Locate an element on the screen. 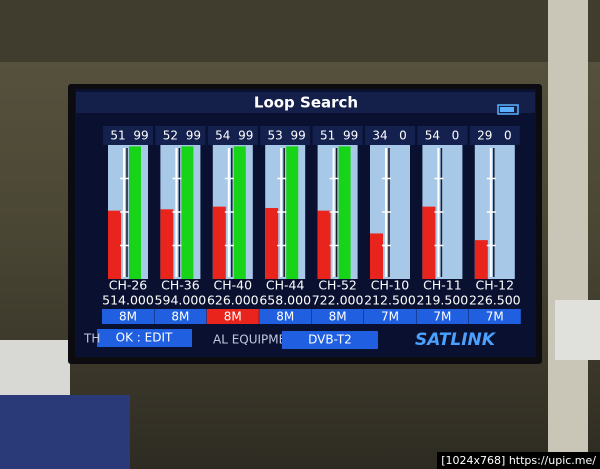  standard-text: DVB-T2 is located at coordinates (330, 340).